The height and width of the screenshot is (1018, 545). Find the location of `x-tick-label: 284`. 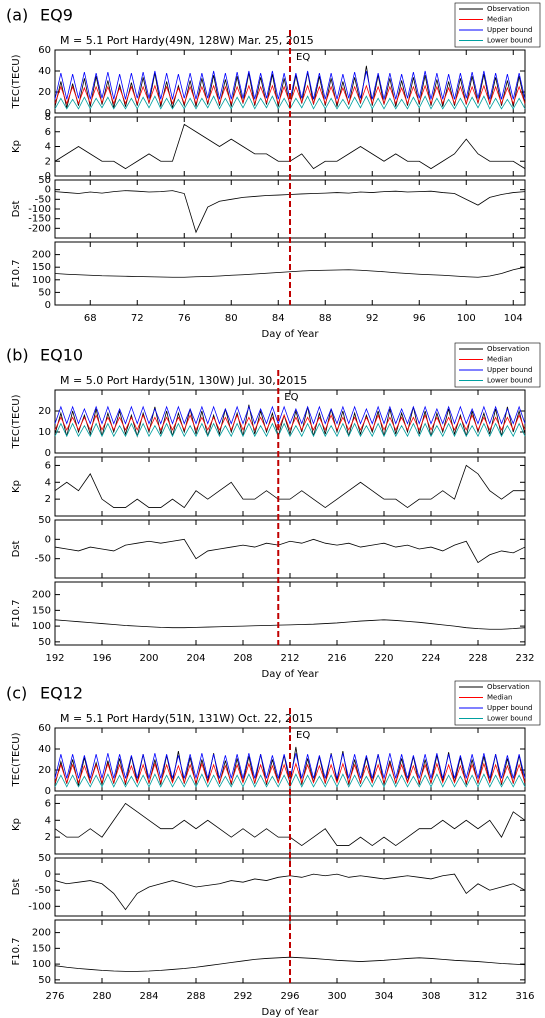

x-tick-label: 284 is located at coordinates (148, 996).